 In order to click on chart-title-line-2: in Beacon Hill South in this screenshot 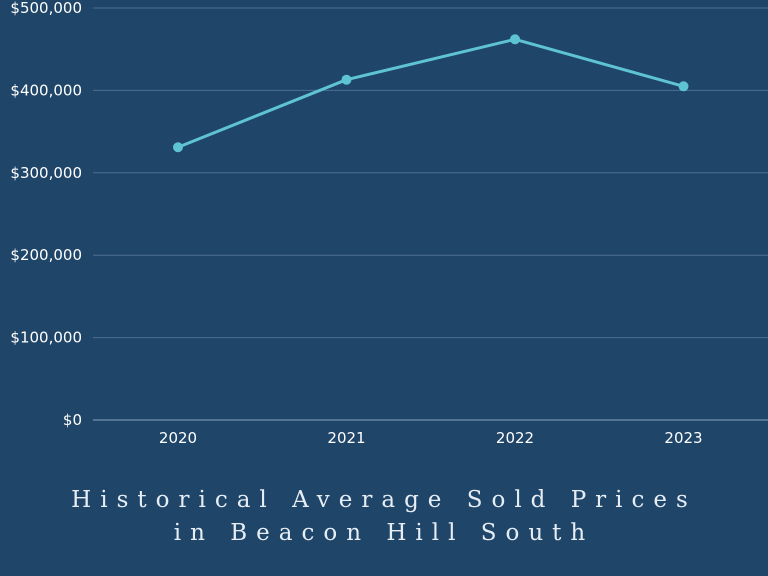, I will do `click(384, 533)`.